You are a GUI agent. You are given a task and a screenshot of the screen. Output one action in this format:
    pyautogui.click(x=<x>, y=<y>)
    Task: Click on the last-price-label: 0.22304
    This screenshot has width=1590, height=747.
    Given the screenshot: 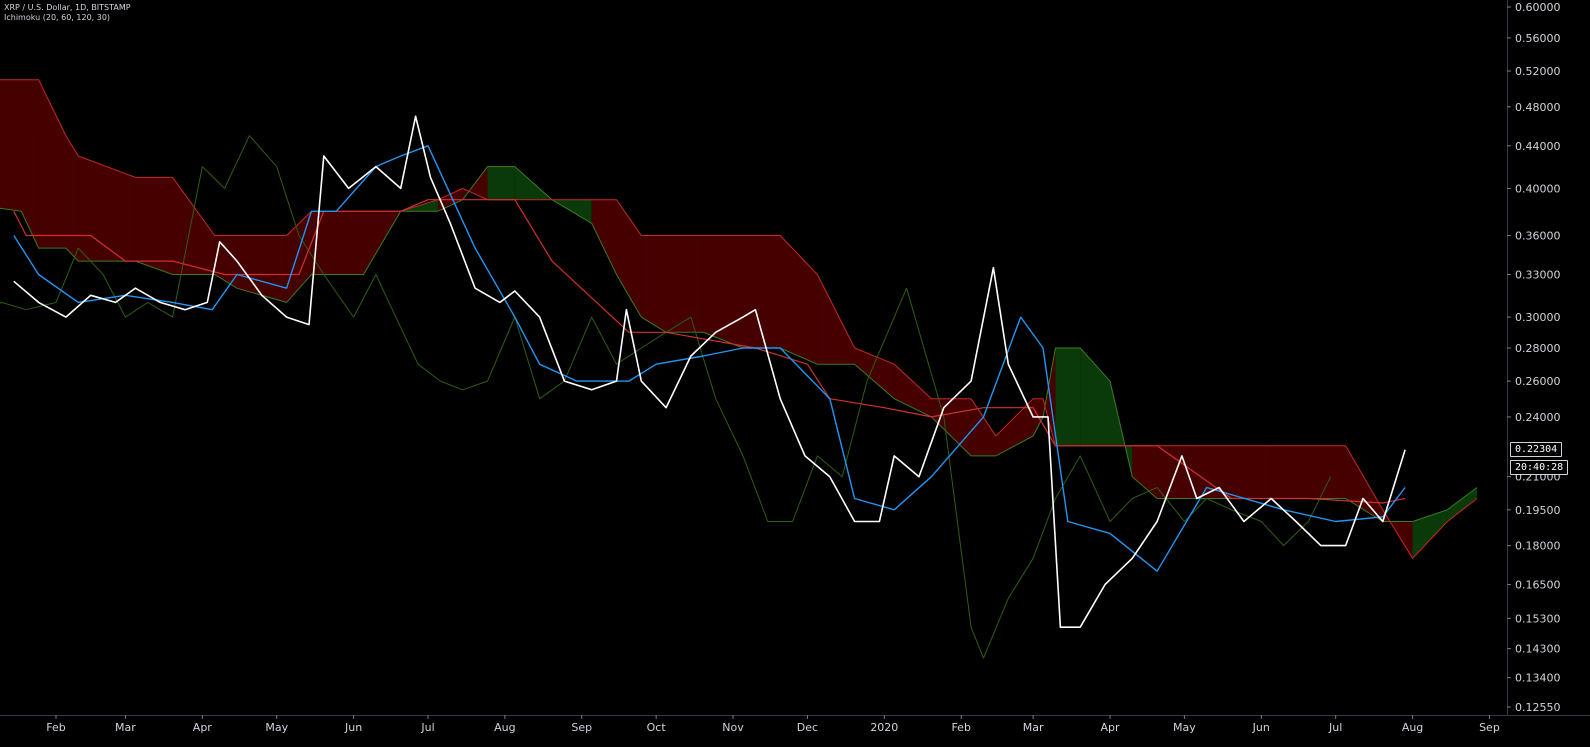 What is the action you would take?
    pyautogui.click(x=1536, y=449)
    